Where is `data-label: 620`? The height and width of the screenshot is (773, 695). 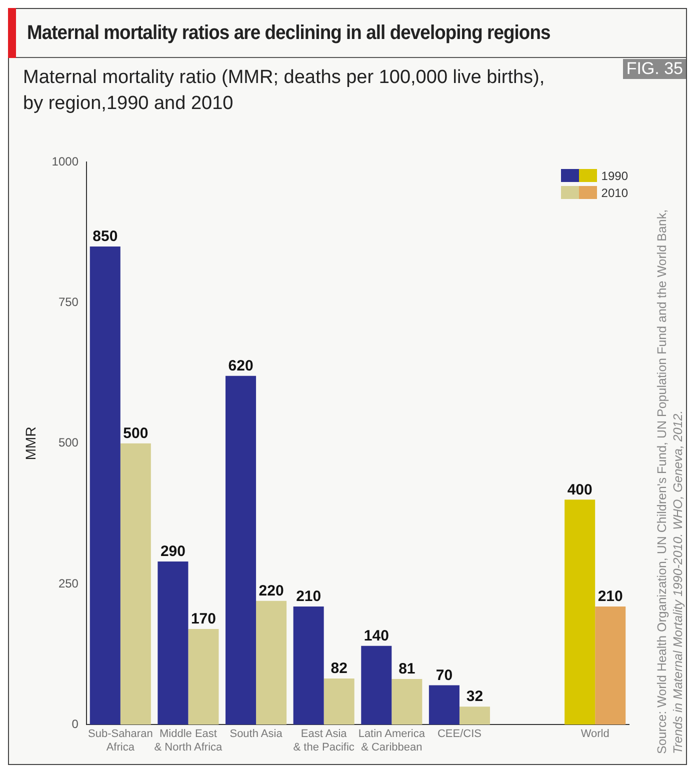 data-label: 620 is located at coordinates (241, 366).